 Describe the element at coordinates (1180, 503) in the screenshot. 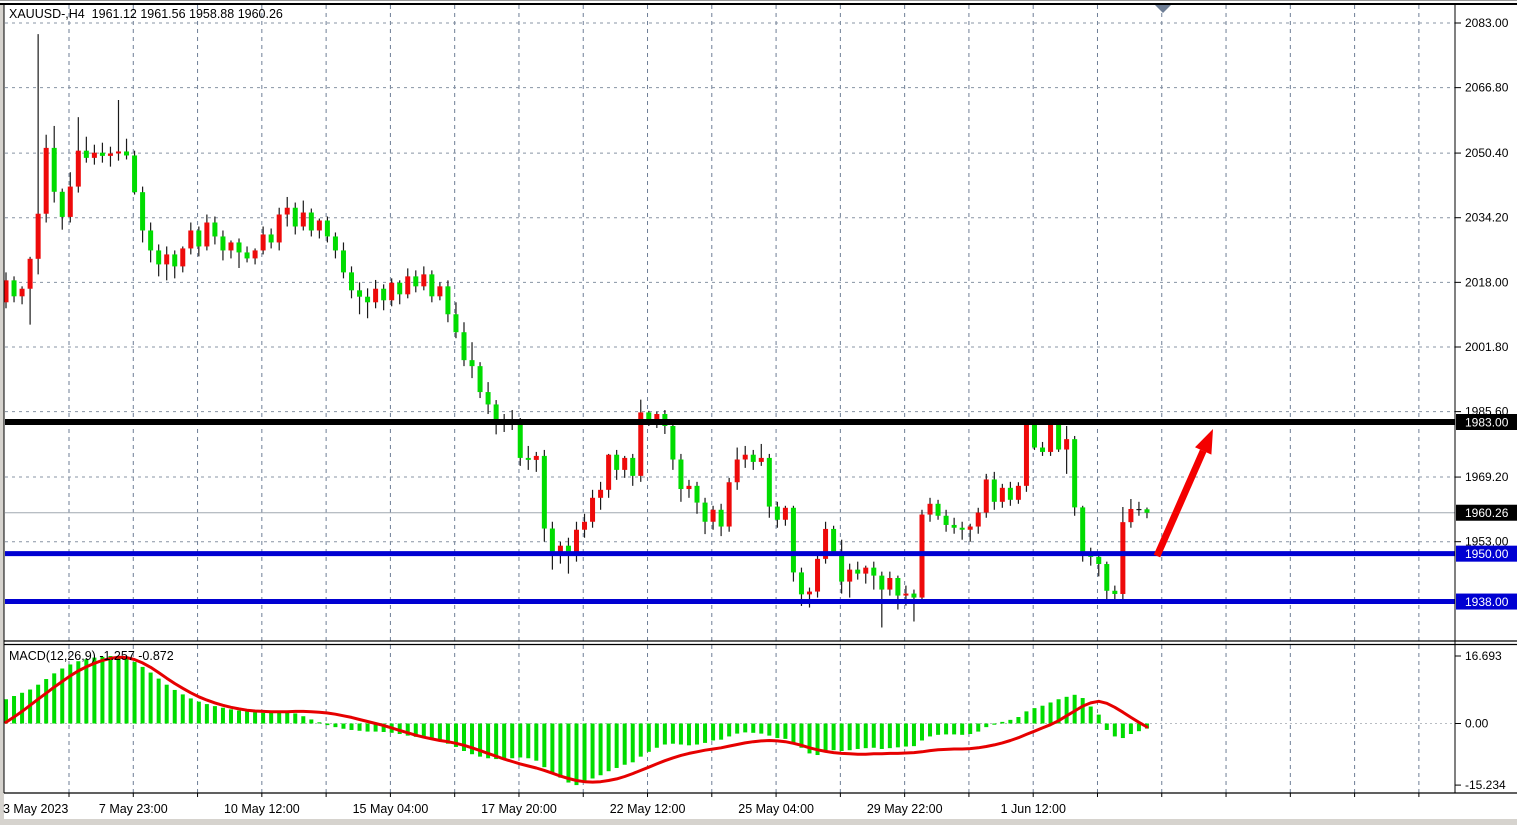

I see `arrow-shaft` at that location.